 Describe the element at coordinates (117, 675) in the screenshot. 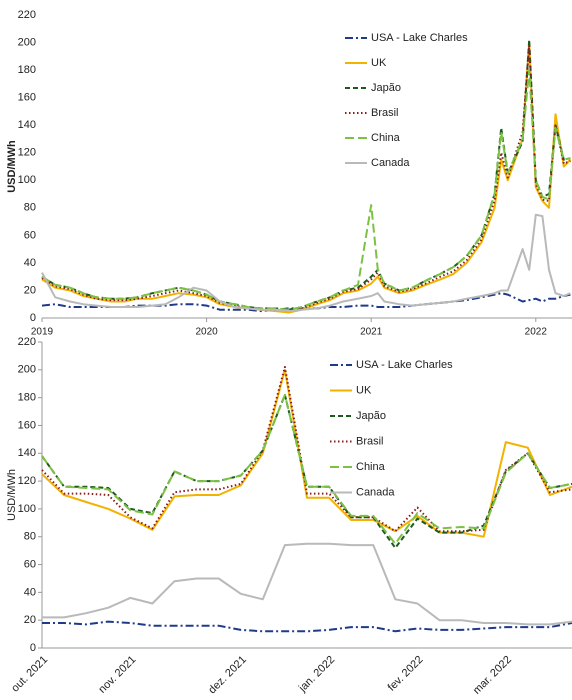

I see `x-tick-label: nov. 2021` at that location.